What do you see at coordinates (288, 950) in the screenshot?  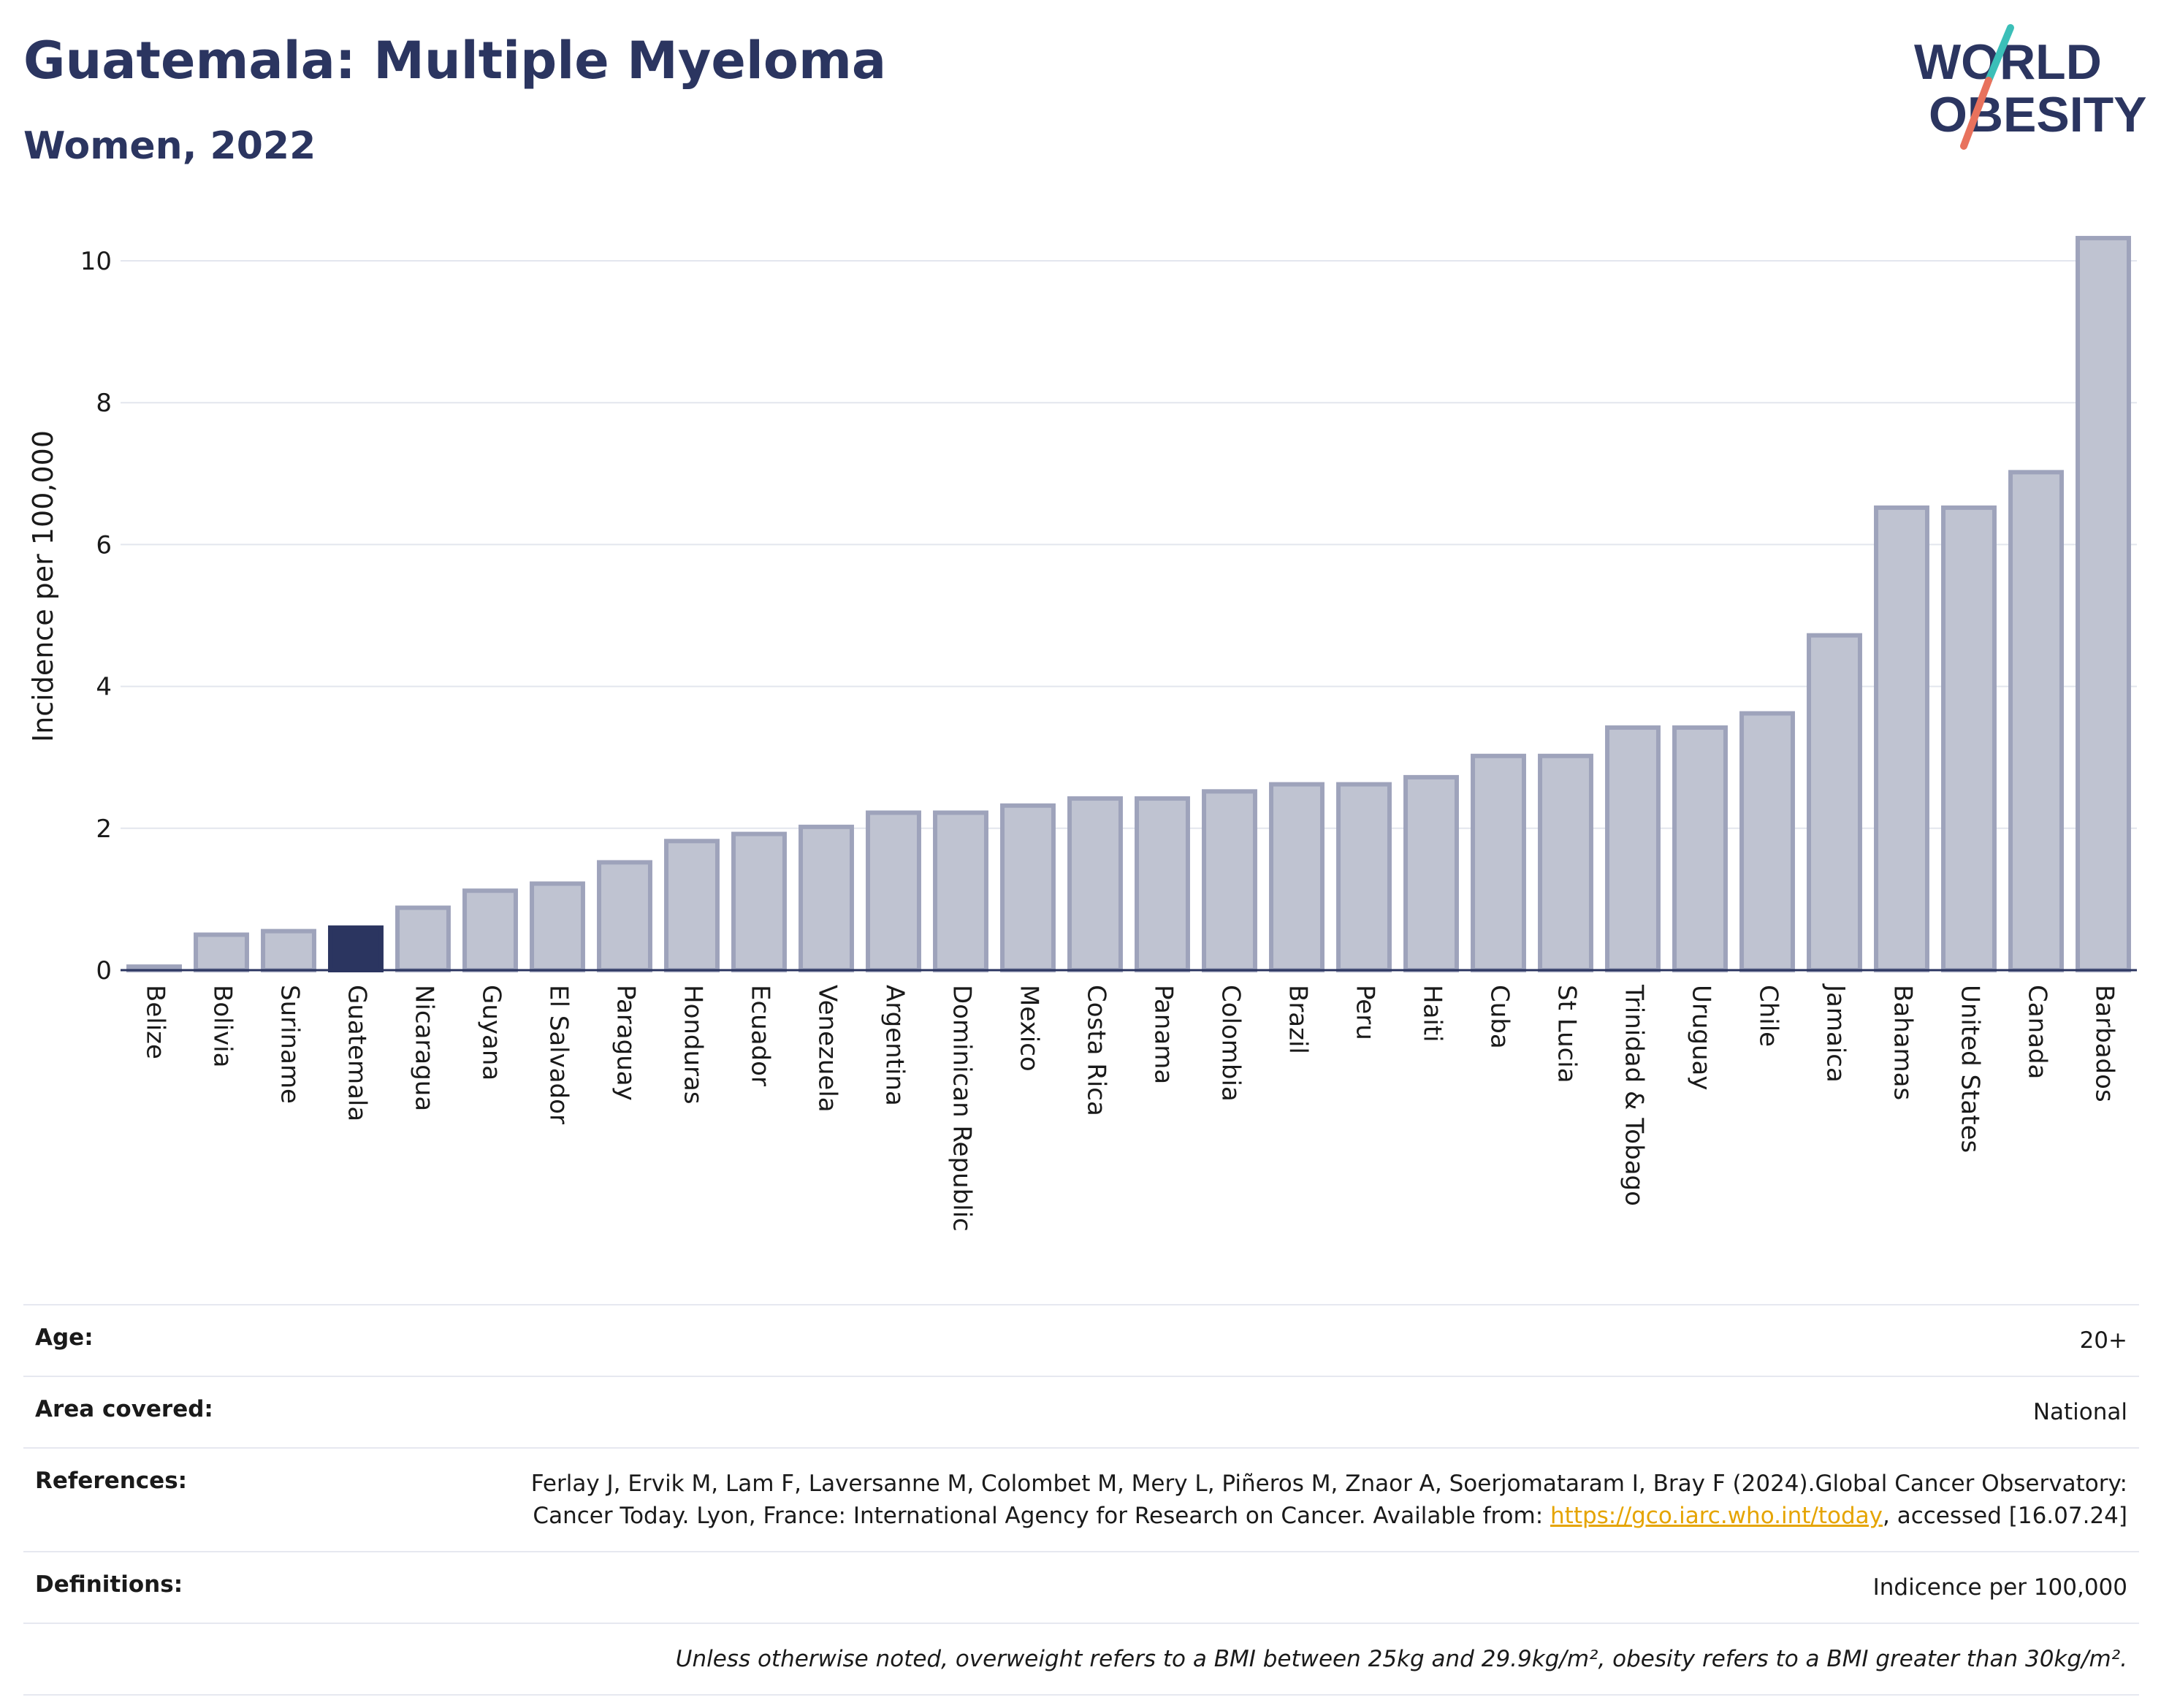 I see `bar-suriname` at bounding box center [288, 950].